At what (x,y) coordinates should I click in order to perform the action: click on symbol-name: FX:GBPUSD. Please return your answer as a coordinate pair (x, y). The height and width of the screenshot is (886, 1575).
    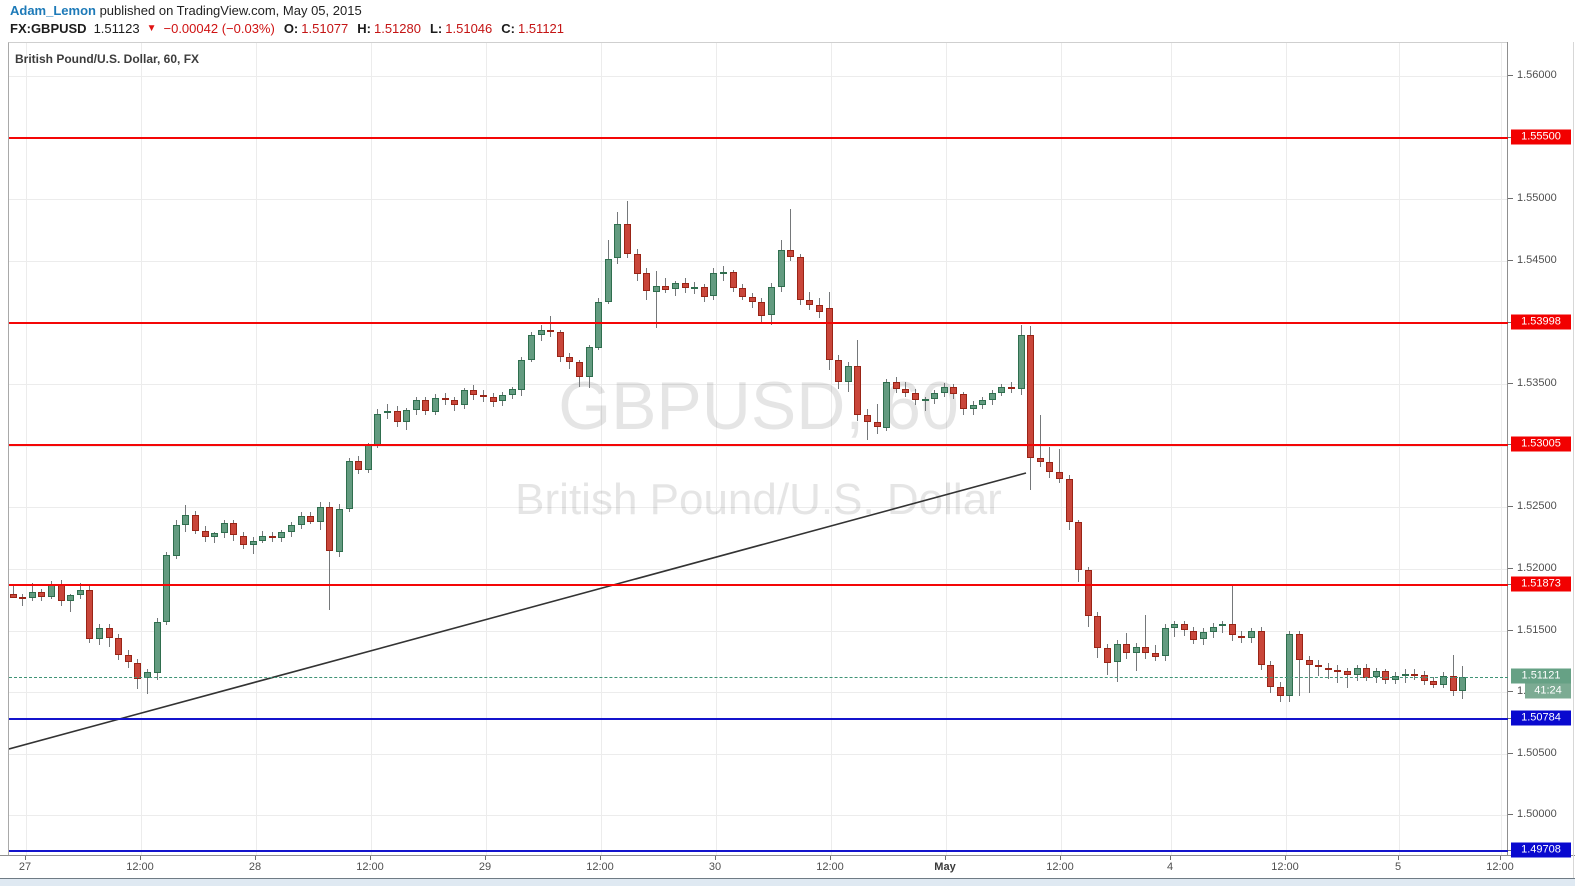
    Looking at the image, I should click on (48, 28).